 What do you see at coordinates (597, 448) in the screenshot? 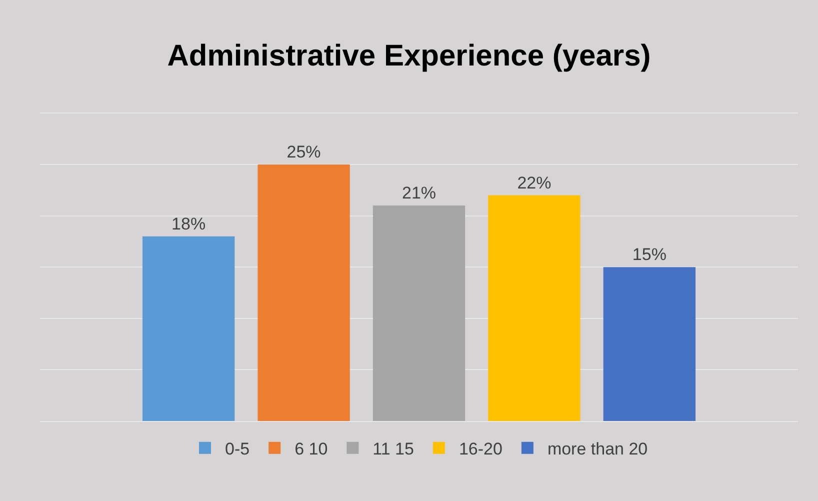
I see `legend-label: more than 20` at bounding box center [597, 448].